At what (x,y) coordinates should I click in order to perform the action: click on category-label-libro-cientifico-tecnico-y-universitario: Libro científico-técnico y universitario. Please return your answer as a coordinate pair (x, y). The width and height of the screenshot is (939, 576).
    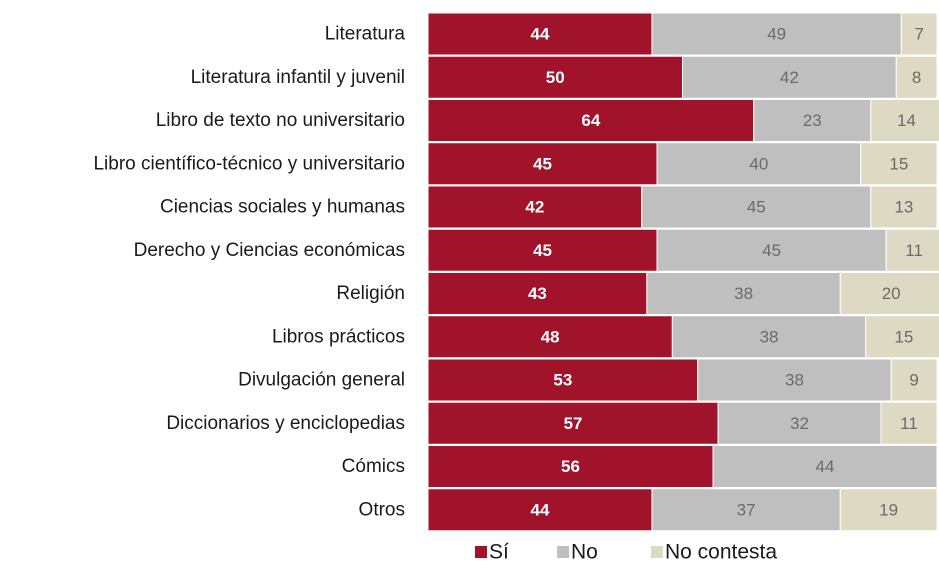
    Looking at the image, I should click on (249, 163).